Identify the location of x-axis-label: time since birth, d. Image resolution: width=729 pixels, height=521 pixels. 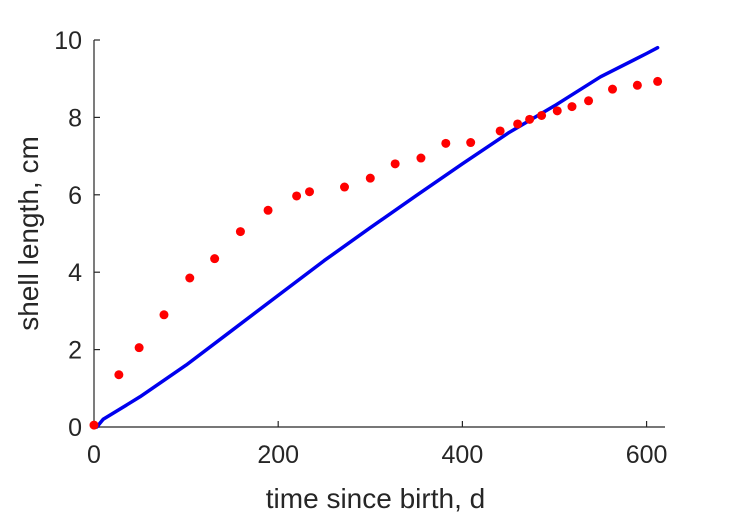
(375, 498).